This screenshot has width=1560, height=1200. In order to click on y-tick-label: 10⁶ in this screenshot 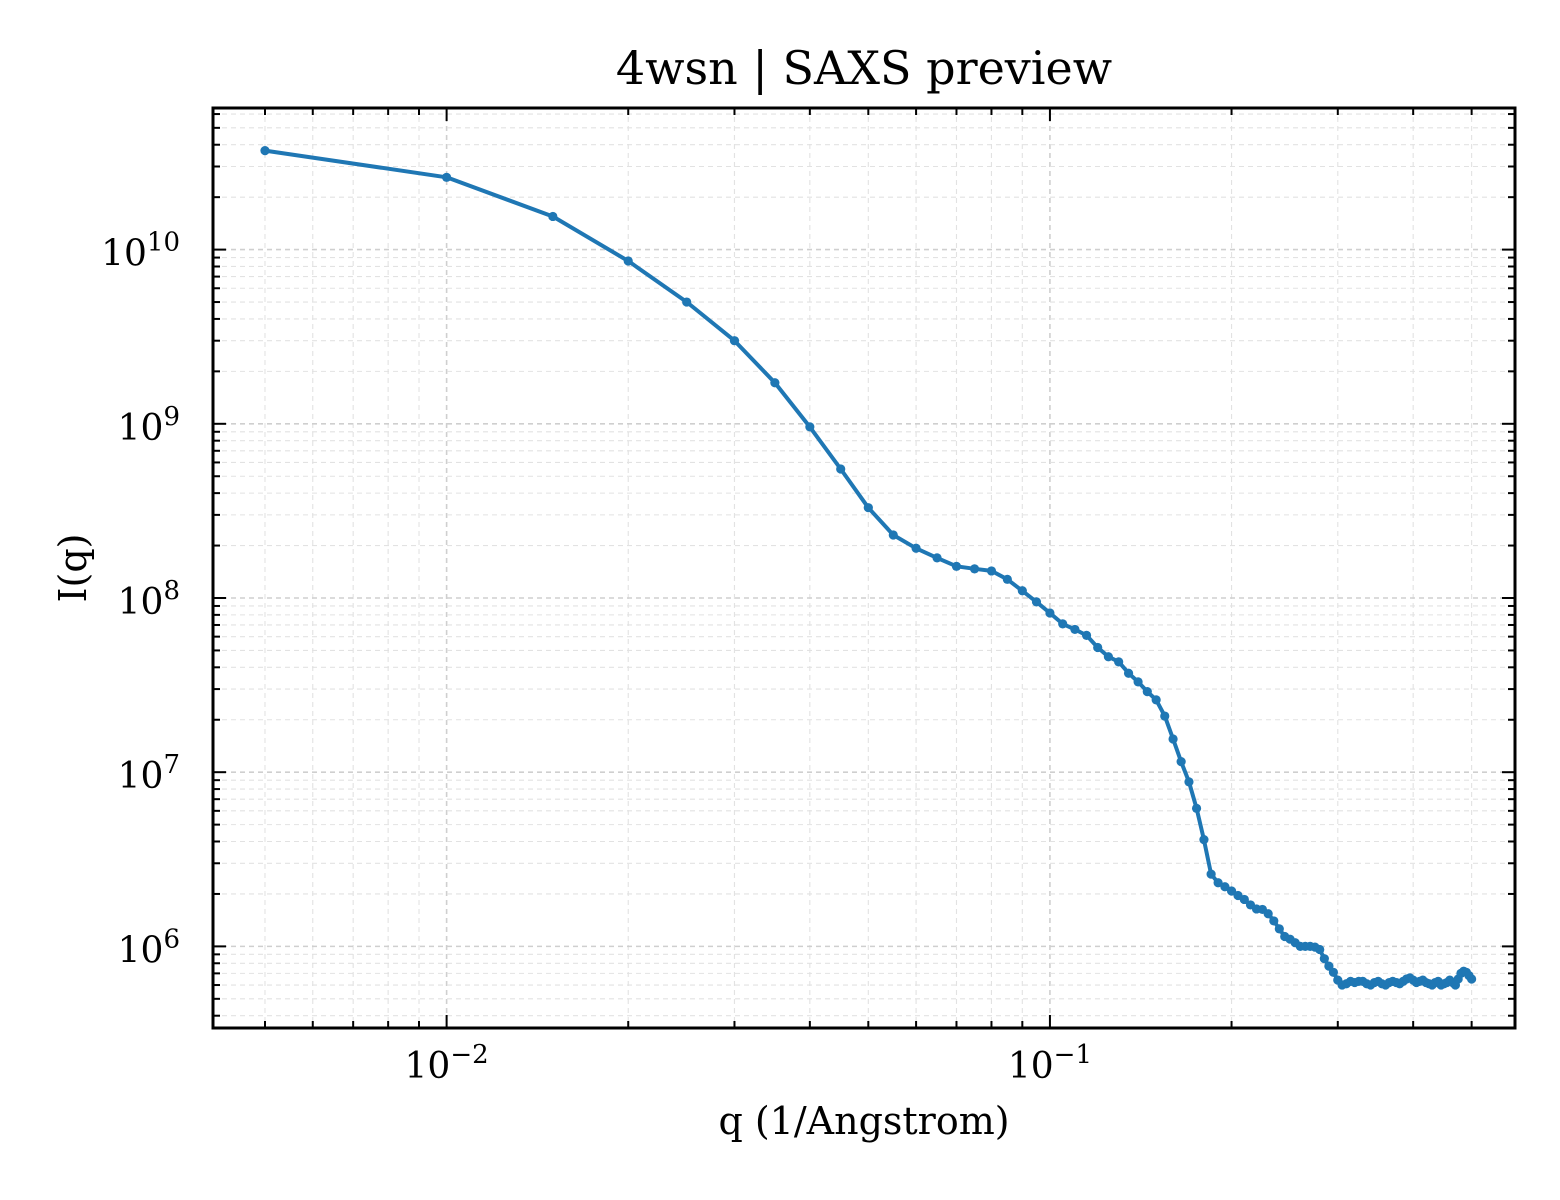, I will do `click(149, 947)`.